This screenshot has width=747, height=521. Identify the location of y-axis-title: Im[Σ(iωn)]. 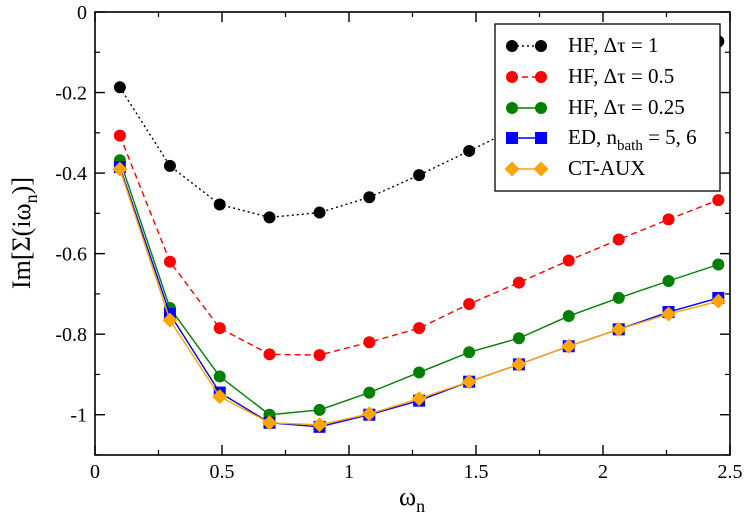
(24, 233).